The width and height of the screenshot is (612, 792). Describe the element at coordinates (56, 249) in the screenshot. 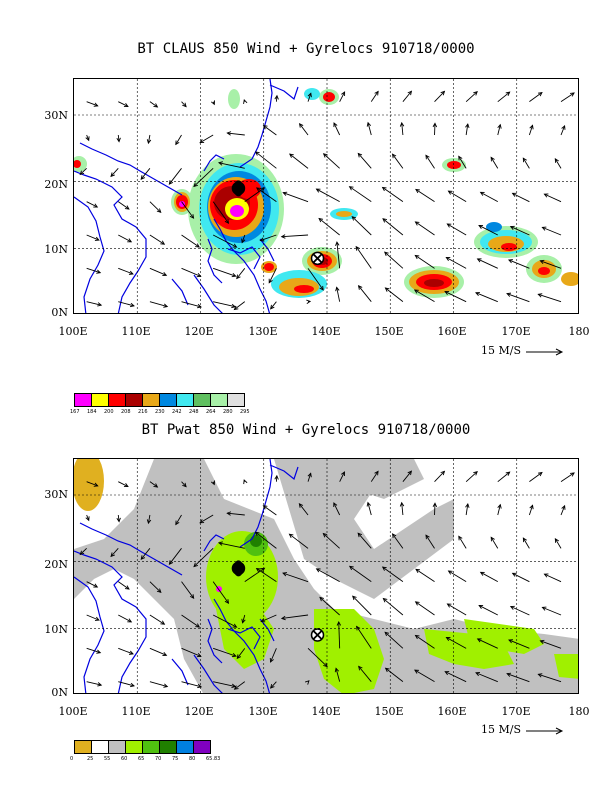

I see `panel1-ylabel-10n: 10N` at that location.